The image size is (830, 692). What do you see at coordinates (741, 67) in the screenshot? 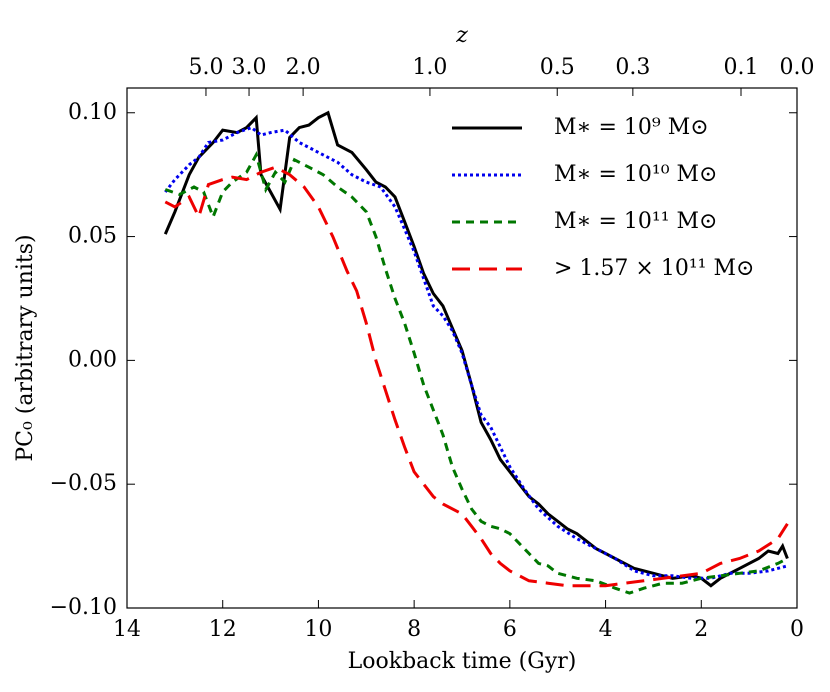
I see `top-tick-label: 0.1` at bounding box center [741, 67].